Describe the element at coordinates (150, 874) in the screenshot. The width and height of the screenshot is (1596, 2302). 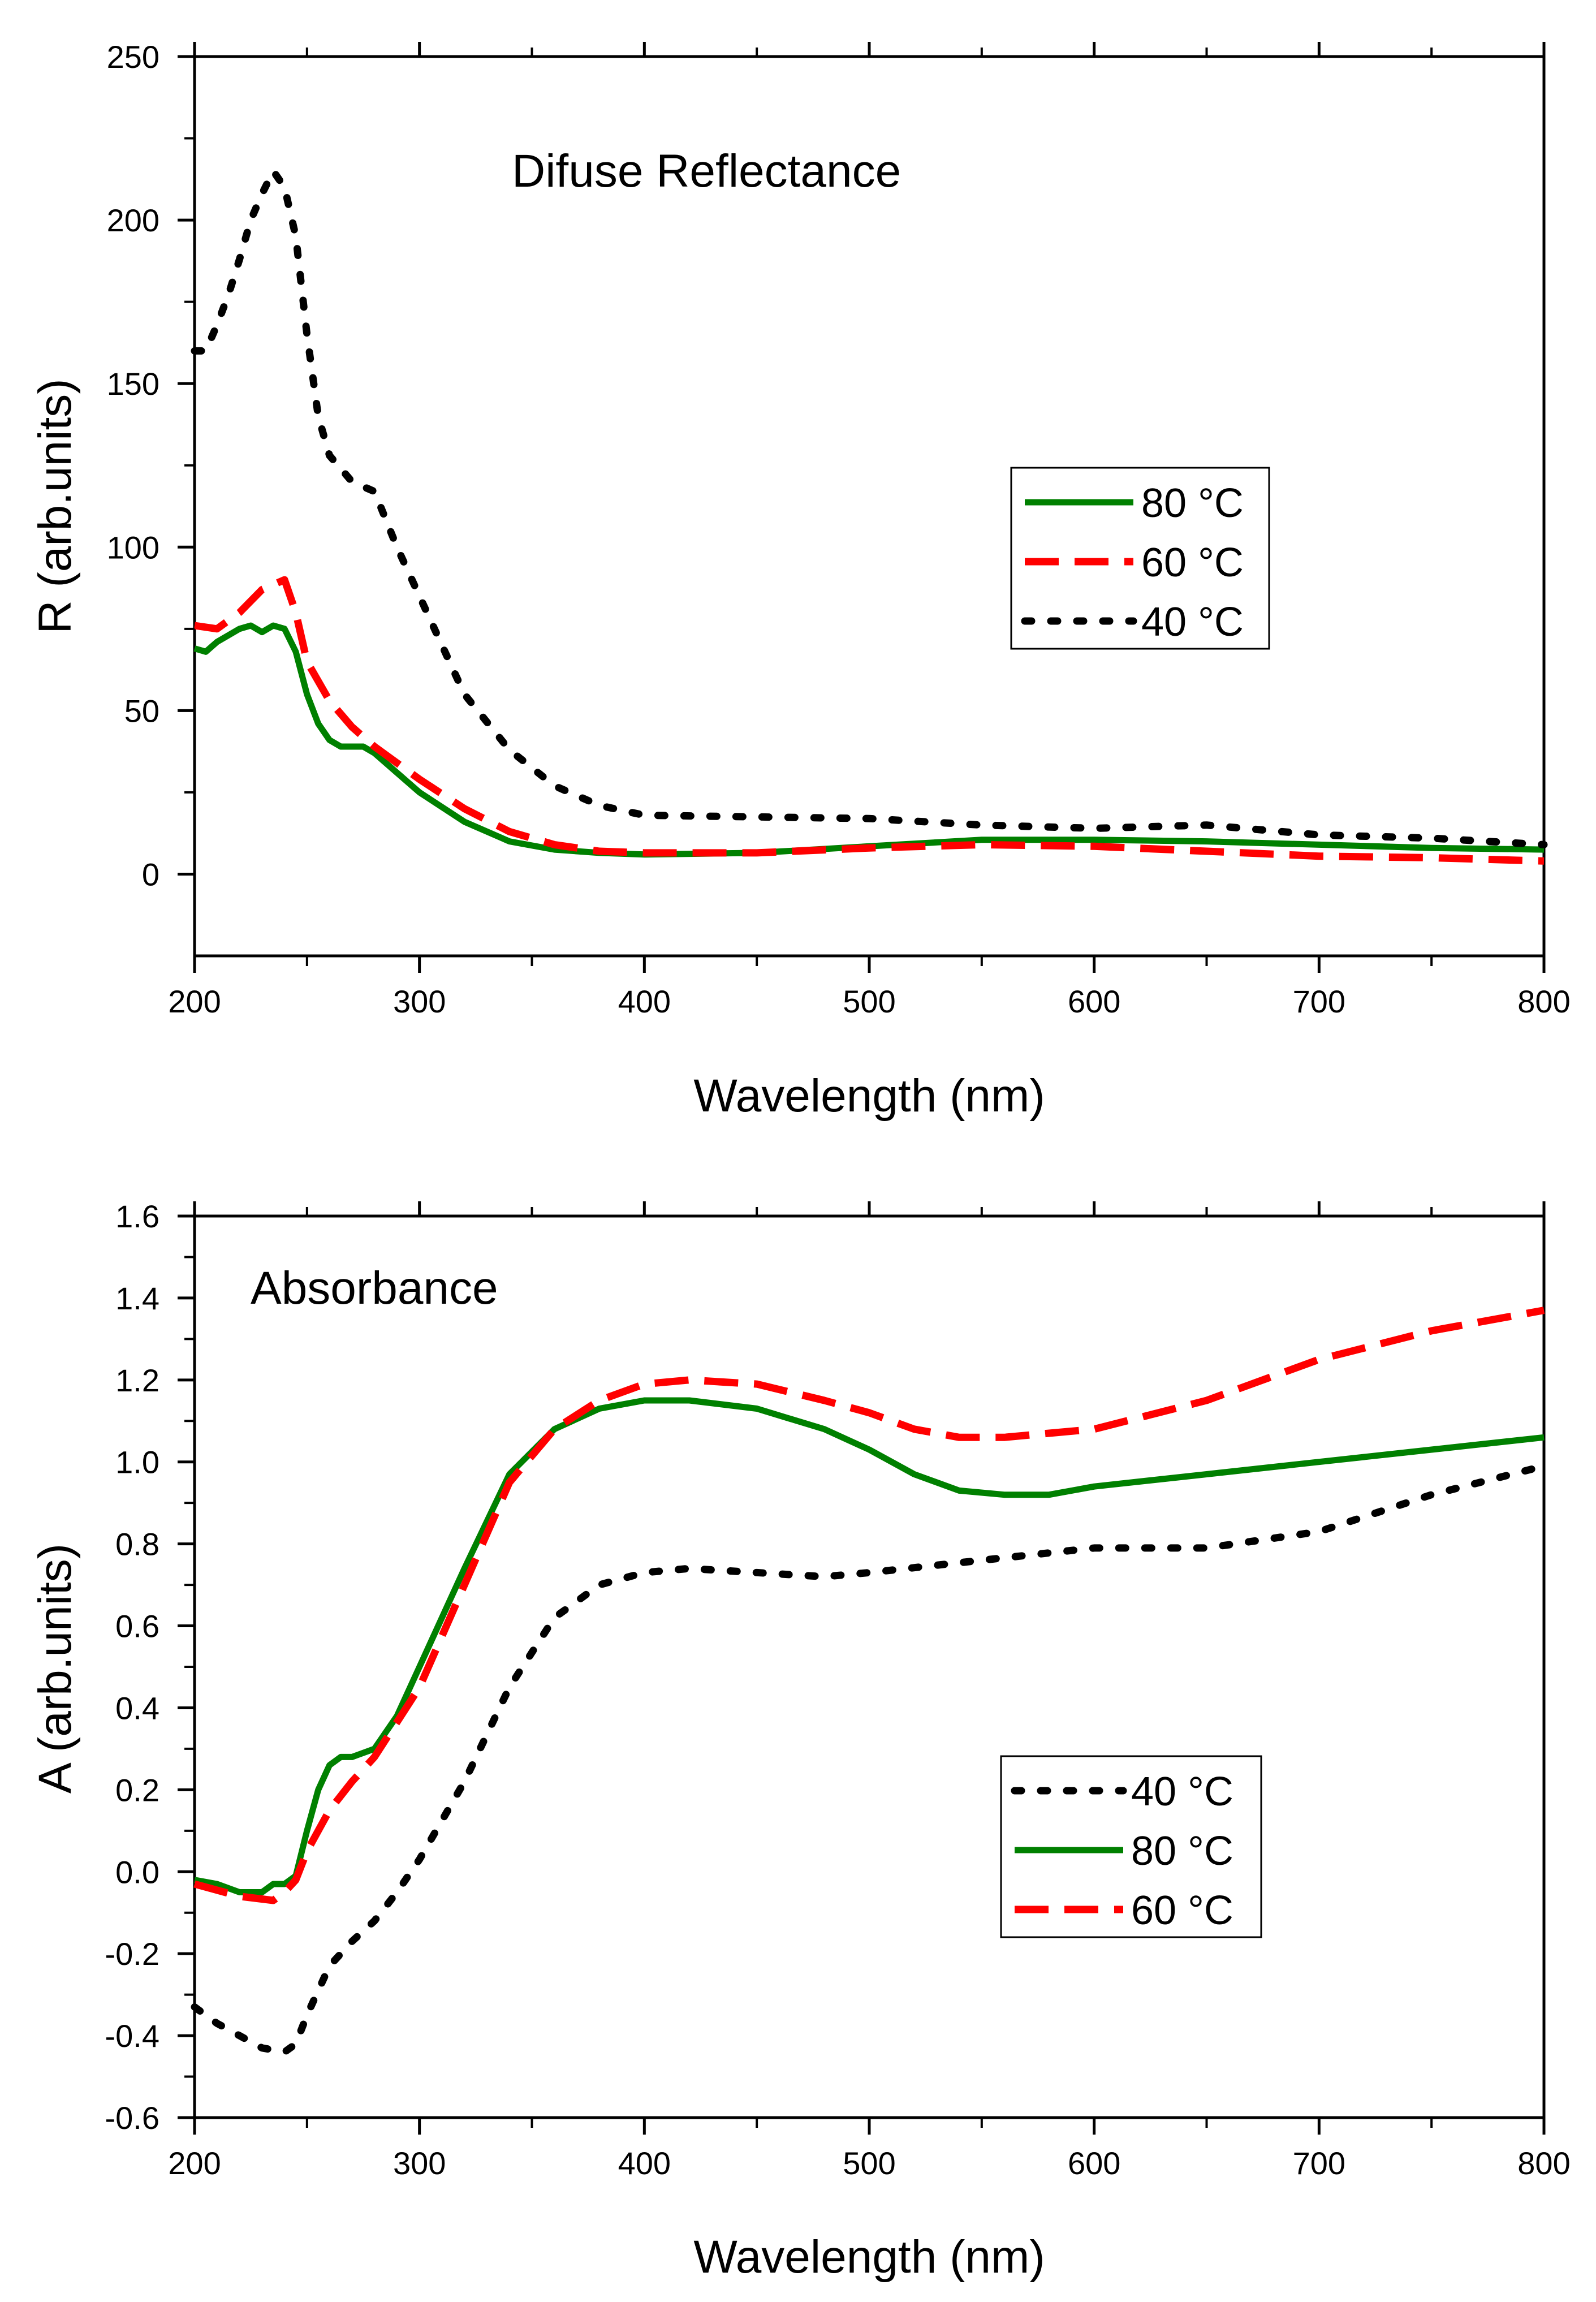
I see `reflectance-y-tick-label: 0` at that location.